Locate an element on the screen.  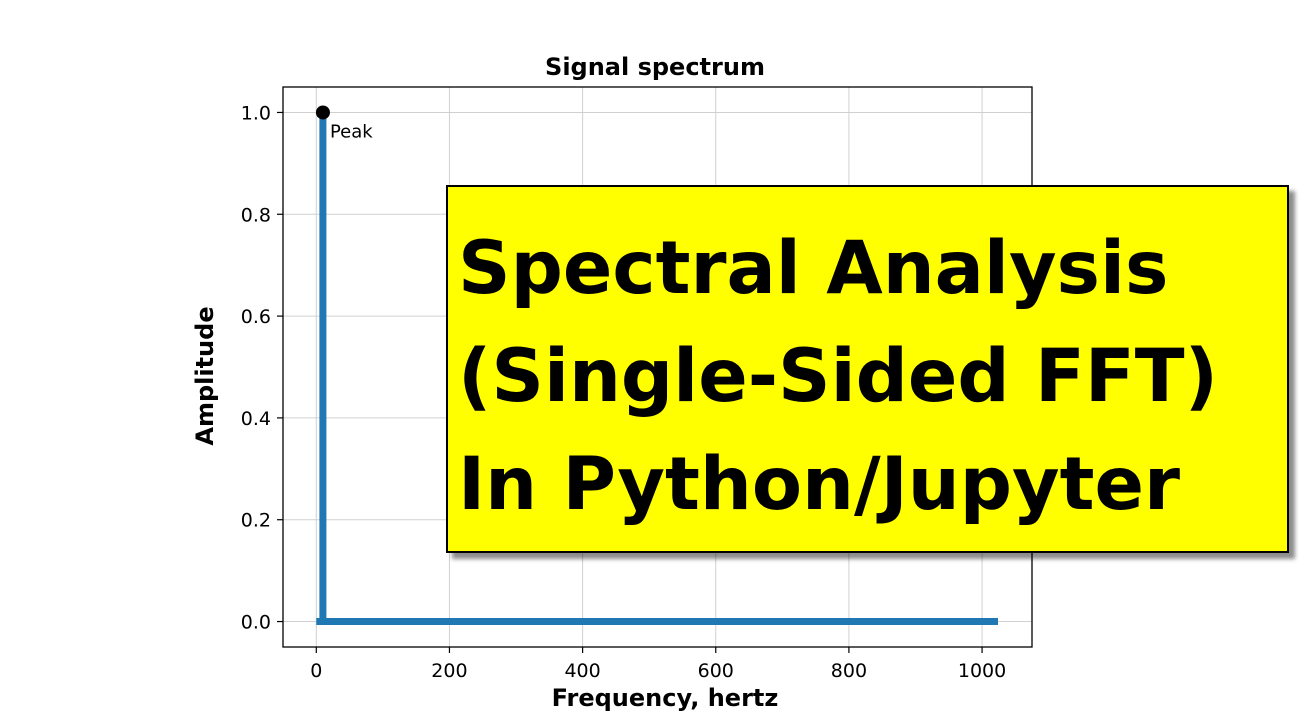
annotations: Peak is located at coordinates (344, 123).